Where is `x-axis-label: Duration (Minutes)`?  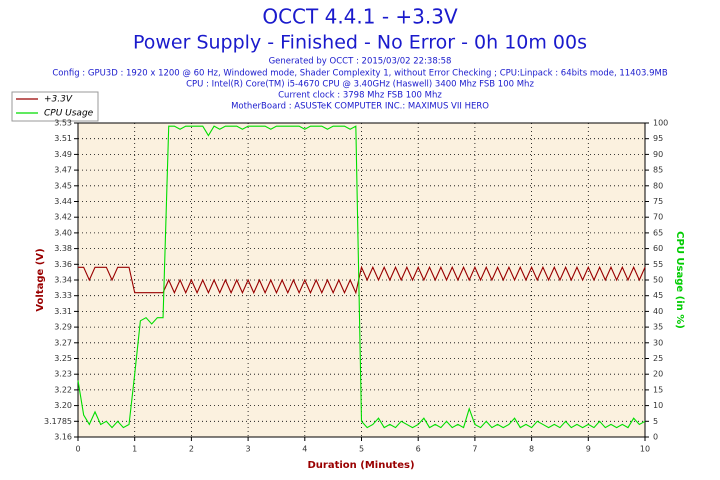
x-axis-label: Duration (Minutes) is located at coordinates (360, 465).